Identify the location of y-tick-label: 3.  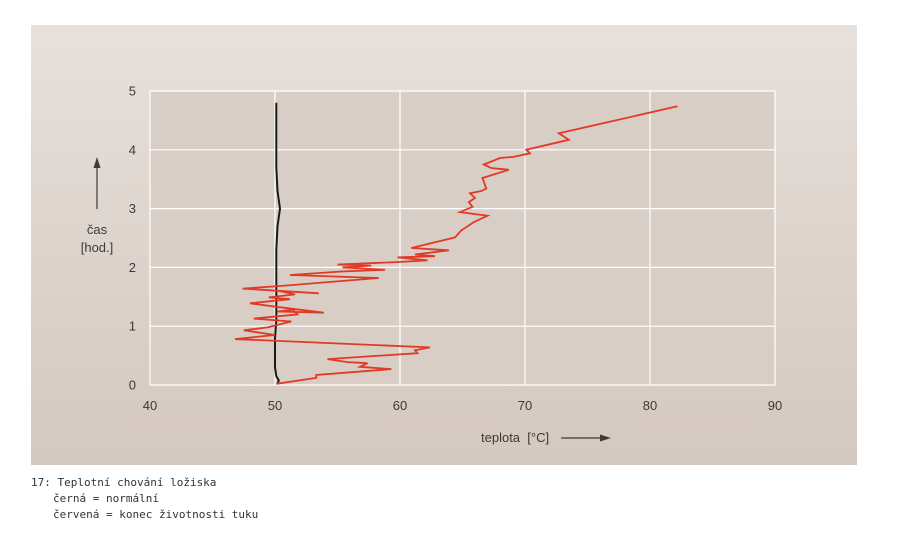
(132, 208).